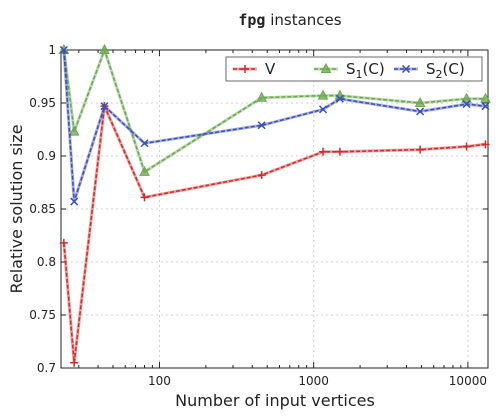 The height and width of the screenshot is (420, 504). I want to click on x-axis-label: Number of input vertices, so click(275, 400).